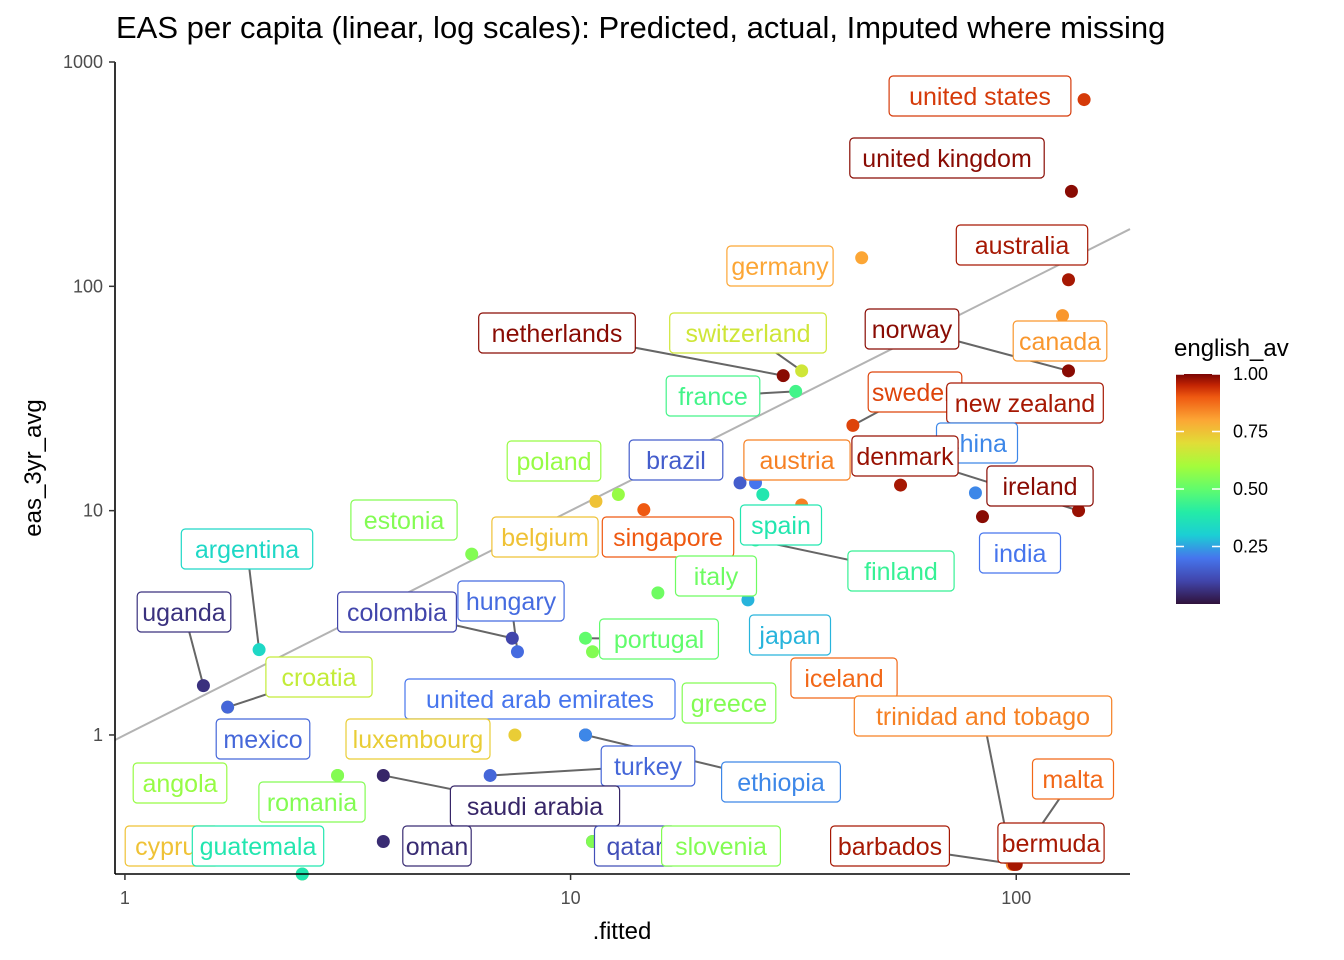 The width and height of the screenshot is (1344, 960). I want to click on label-ethiopia: ethiopia, so click(780, 782).